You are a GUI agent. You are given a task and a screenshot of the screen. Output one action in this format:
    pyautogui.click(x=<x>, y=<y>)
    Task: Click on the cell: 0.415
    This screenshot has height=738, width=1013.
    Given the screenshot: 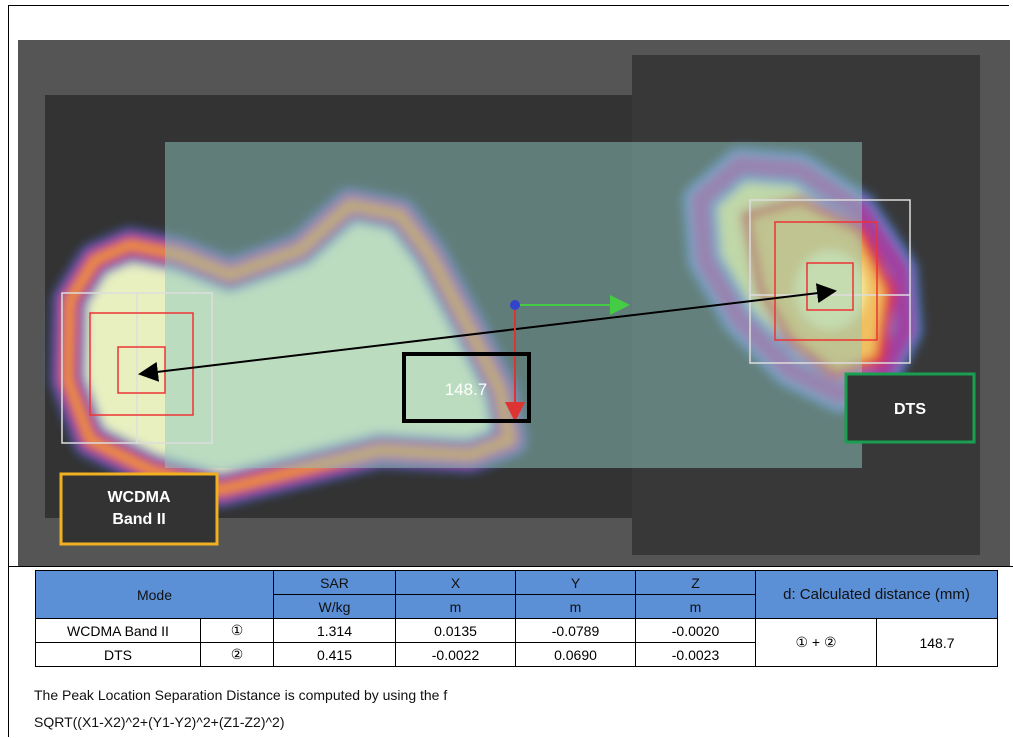 What is the action you would take?
    pyautogui.click(x=334, y=654)
    